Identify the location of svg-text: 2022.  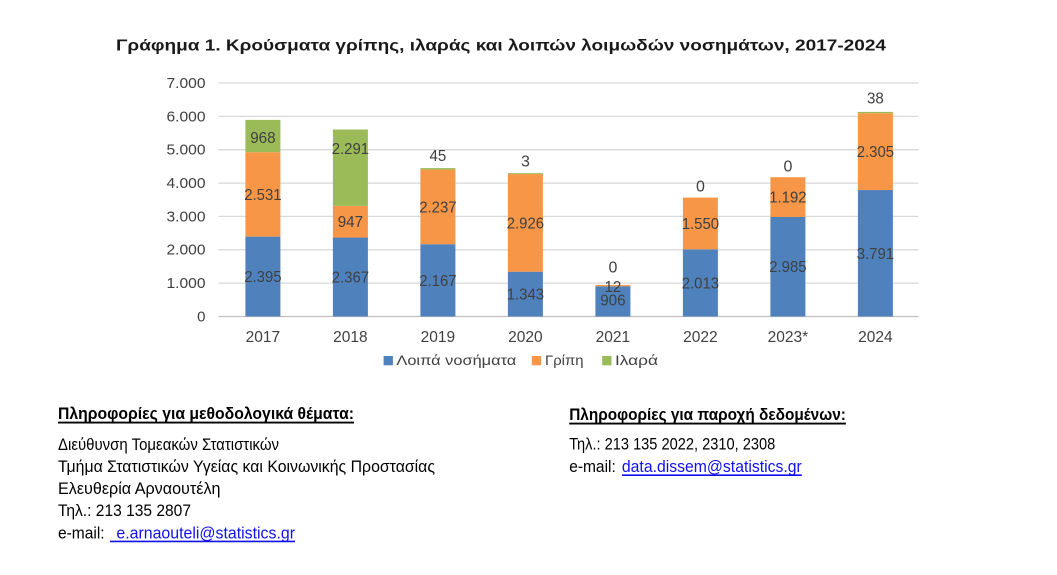
(700, 337).